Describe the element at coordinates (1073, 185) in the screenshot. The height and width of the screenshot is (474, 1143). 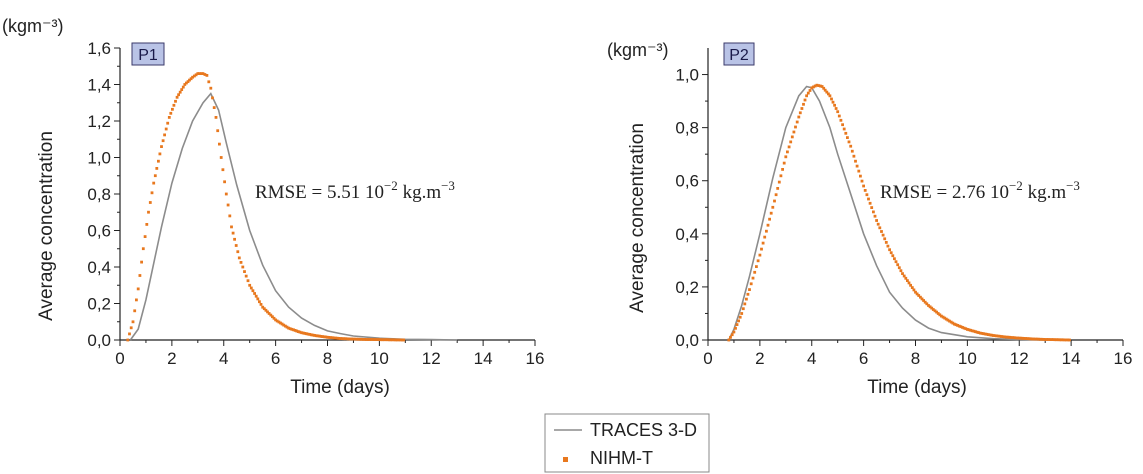
I see `rmse-sup-2: −3` at that location.